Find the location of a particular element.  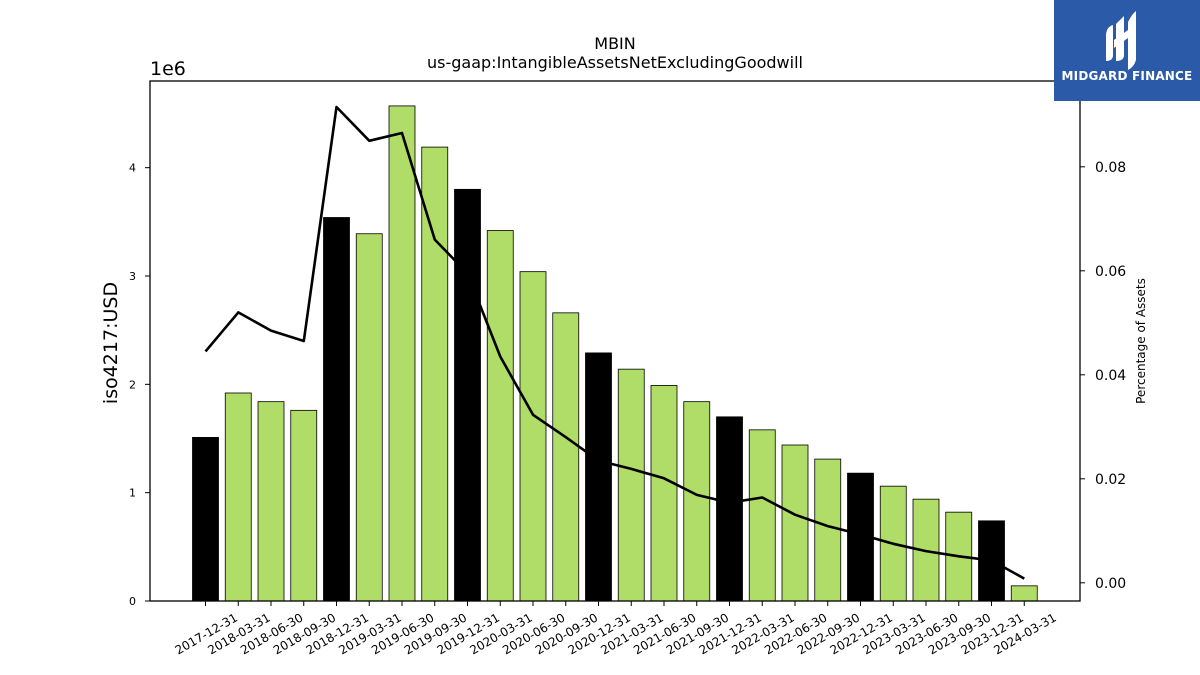

y2-tick-label: 0.00 is located at coordinates (1110, 584).